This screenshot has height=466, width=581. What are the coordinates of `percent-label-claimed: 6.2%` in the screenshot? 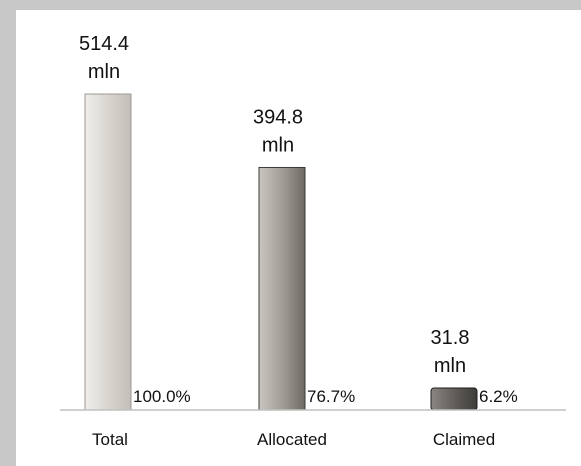 It's located at (498, 396).